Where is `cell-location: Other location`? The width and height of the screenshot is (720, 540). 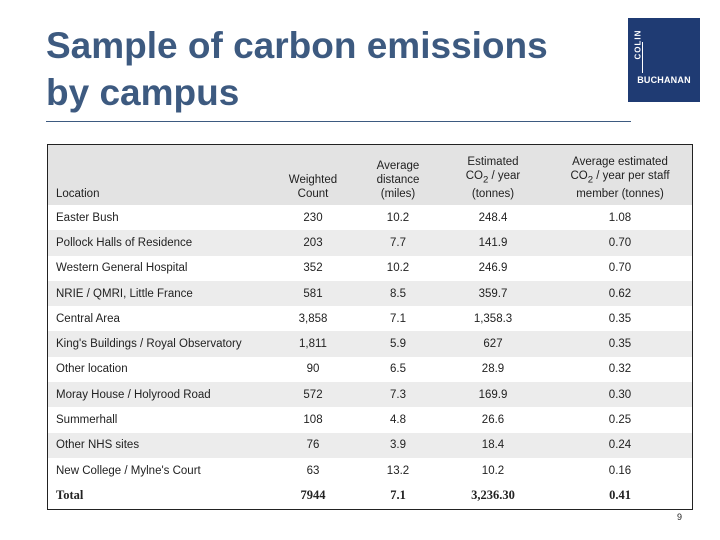 cell-location: Other location is located at coordinates (92, 369).